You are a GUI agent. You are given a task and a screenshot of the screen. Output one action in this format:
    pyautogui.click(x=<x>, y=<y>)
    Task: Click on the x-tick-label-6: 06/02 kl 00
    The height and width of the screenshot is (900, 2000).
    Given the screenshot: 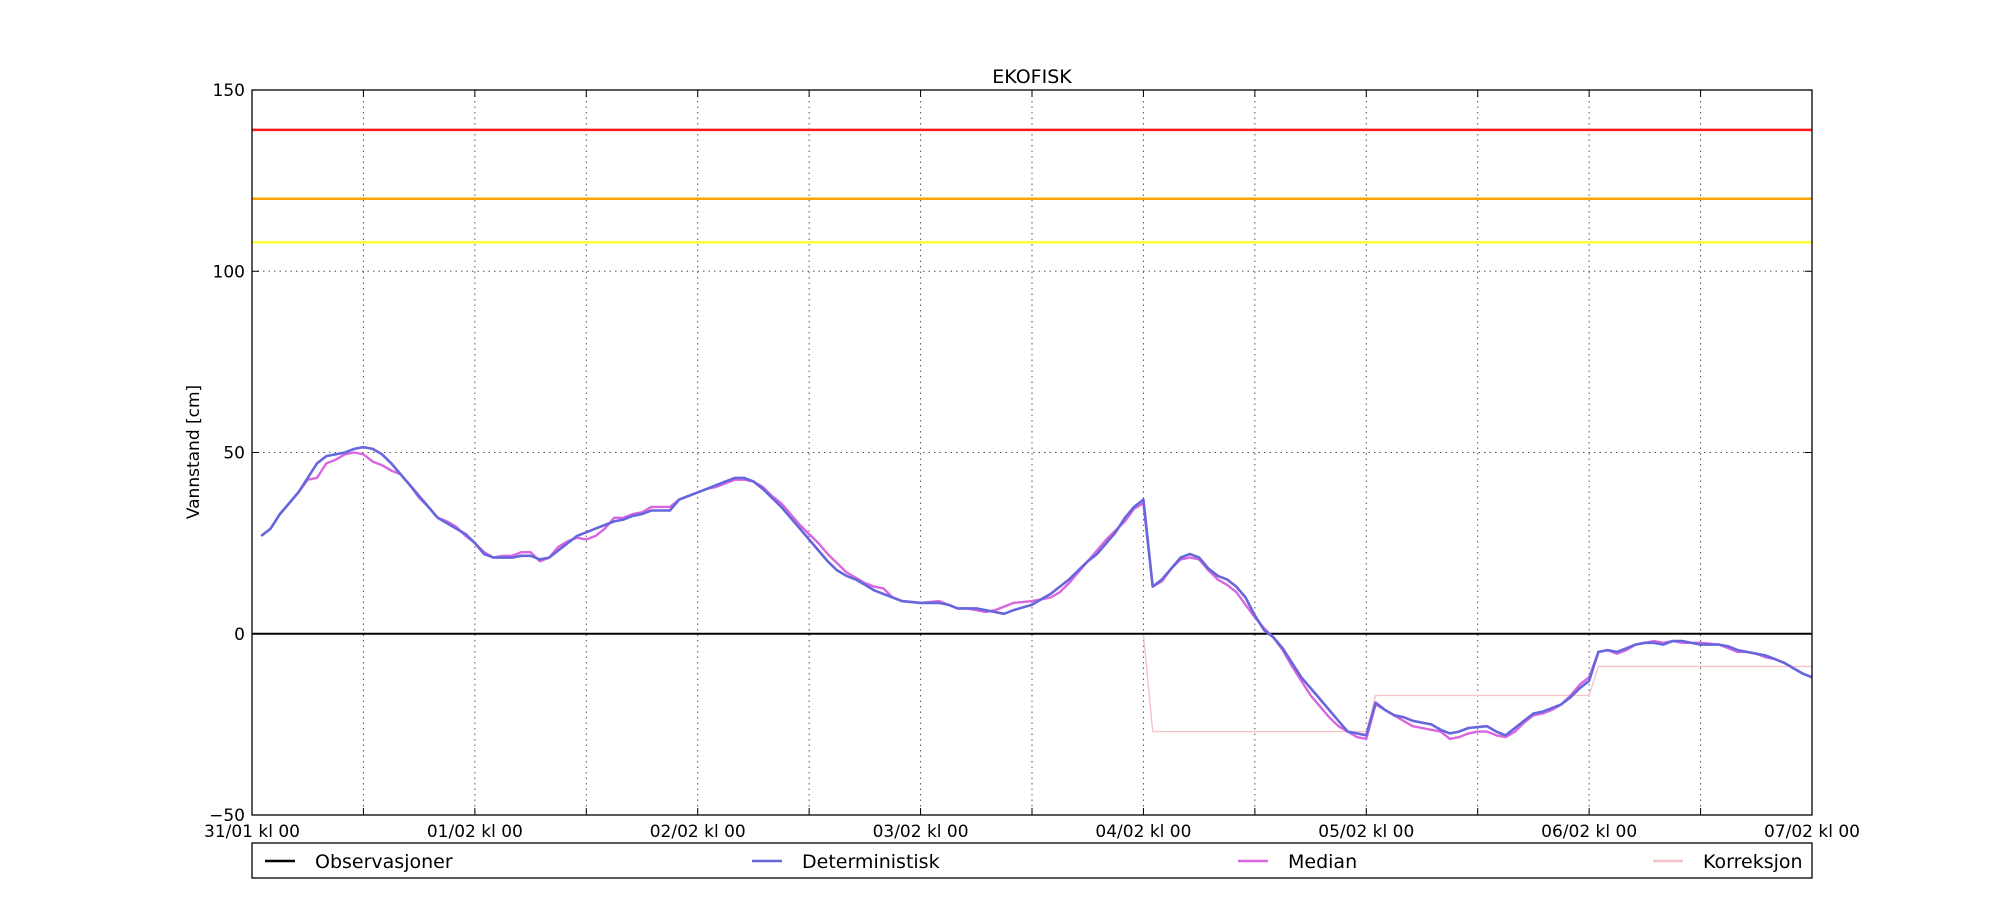 What is the action you would take?
    pyautogui.click(x=1589, y=832)
    